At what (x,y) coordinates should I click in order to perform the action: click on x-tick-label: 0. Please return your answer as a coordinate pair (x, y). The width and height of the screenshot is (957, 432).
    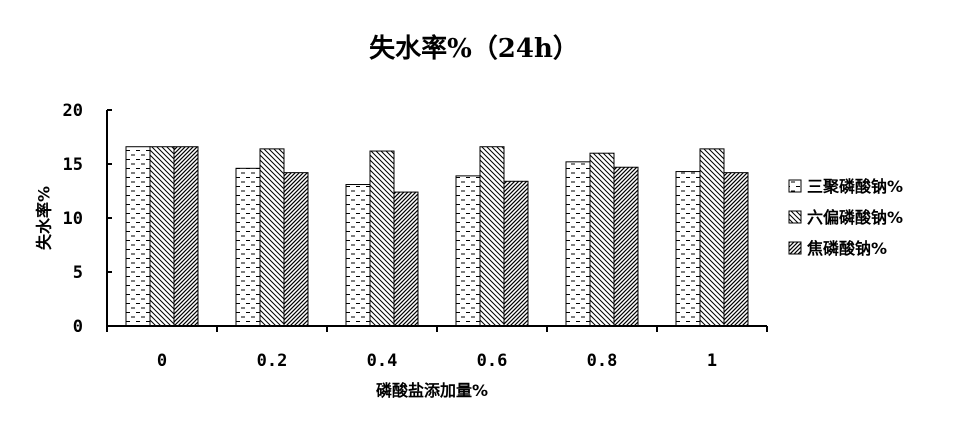
    Looking at the image, I should click on (162, 361).